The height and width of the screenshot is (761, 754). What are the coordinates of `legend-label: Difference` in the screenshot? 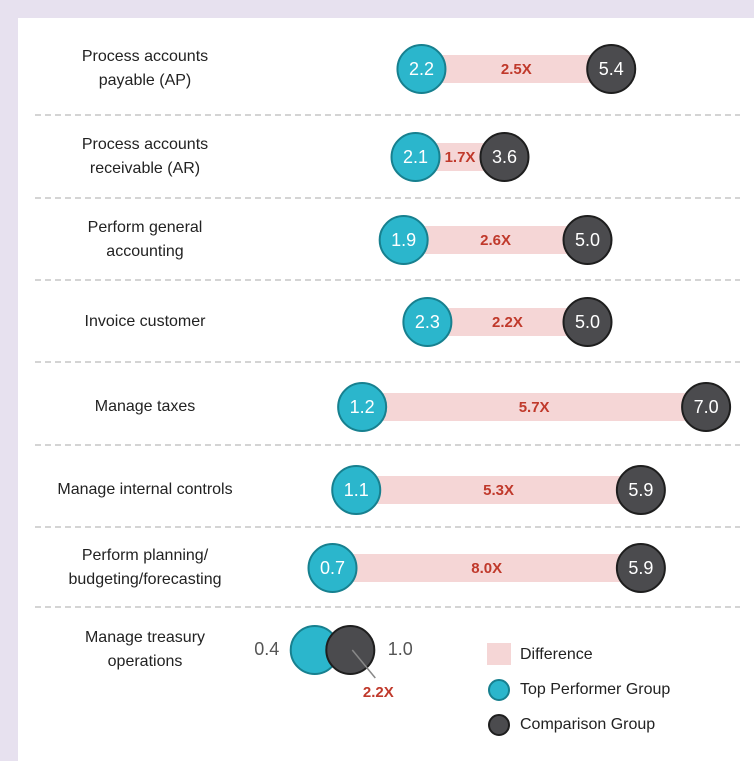 It's located at (556, 654).